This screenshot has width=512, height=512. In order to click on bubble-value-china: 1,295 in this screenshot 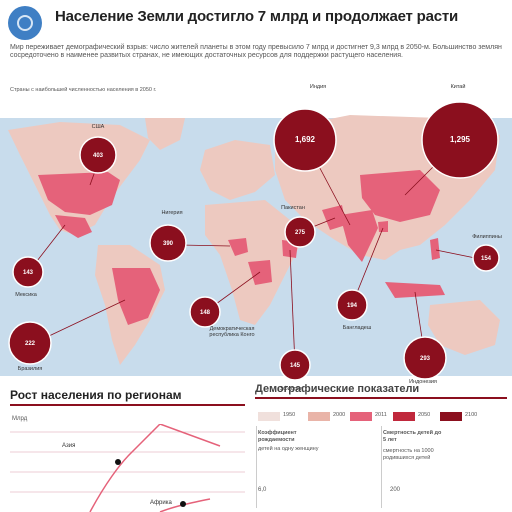, I will do `click(460, 139)`.